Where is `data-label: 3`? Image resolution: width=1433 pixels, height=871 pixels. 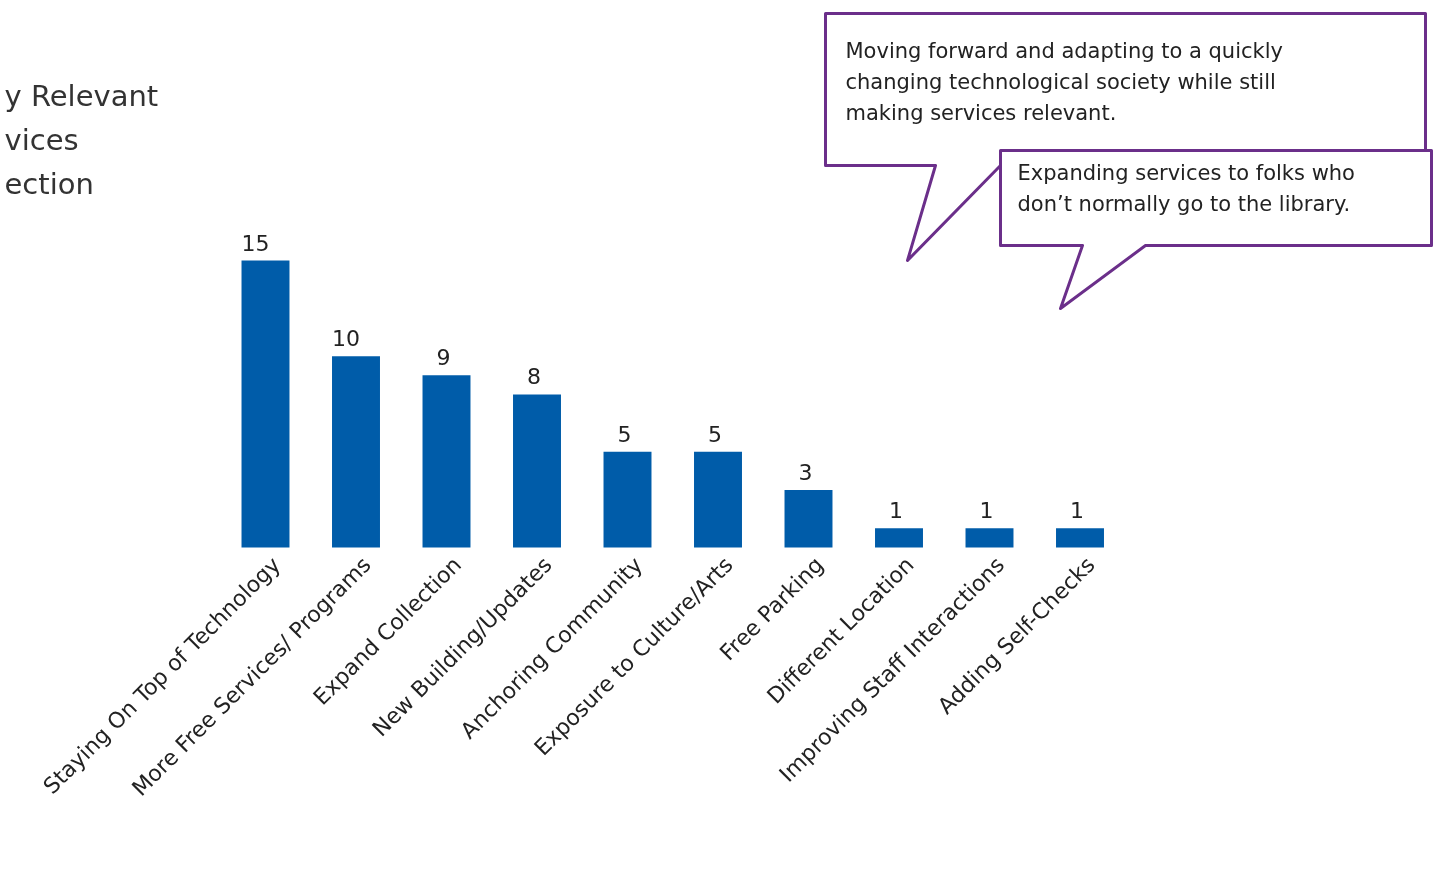 data-label: 3 is located at coordinates (805, 473).